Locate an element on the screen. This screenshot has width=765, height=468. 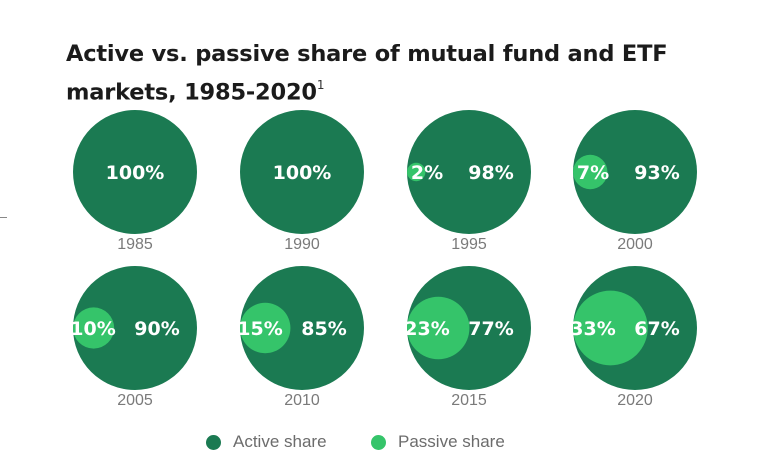
panel-2020: 33% 67% 2020 is located at coordinates (633, 337).